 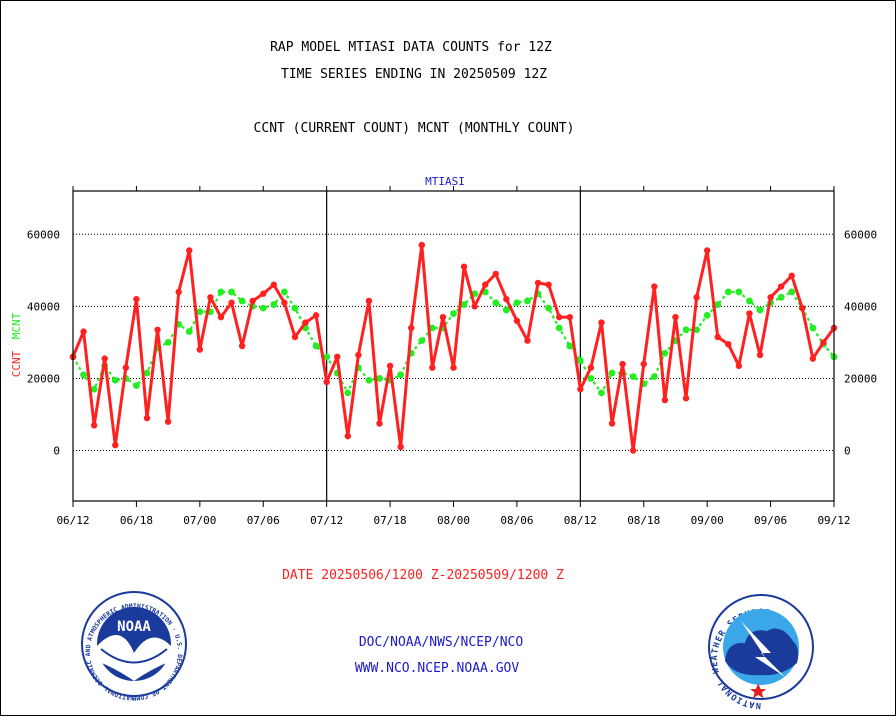 What do you see at coordinates (441, 642) in the screenshot?
I see `footer-line1: DOC/NOAA/NWS/NCEP/NCO` at bounding box center [441, 642].